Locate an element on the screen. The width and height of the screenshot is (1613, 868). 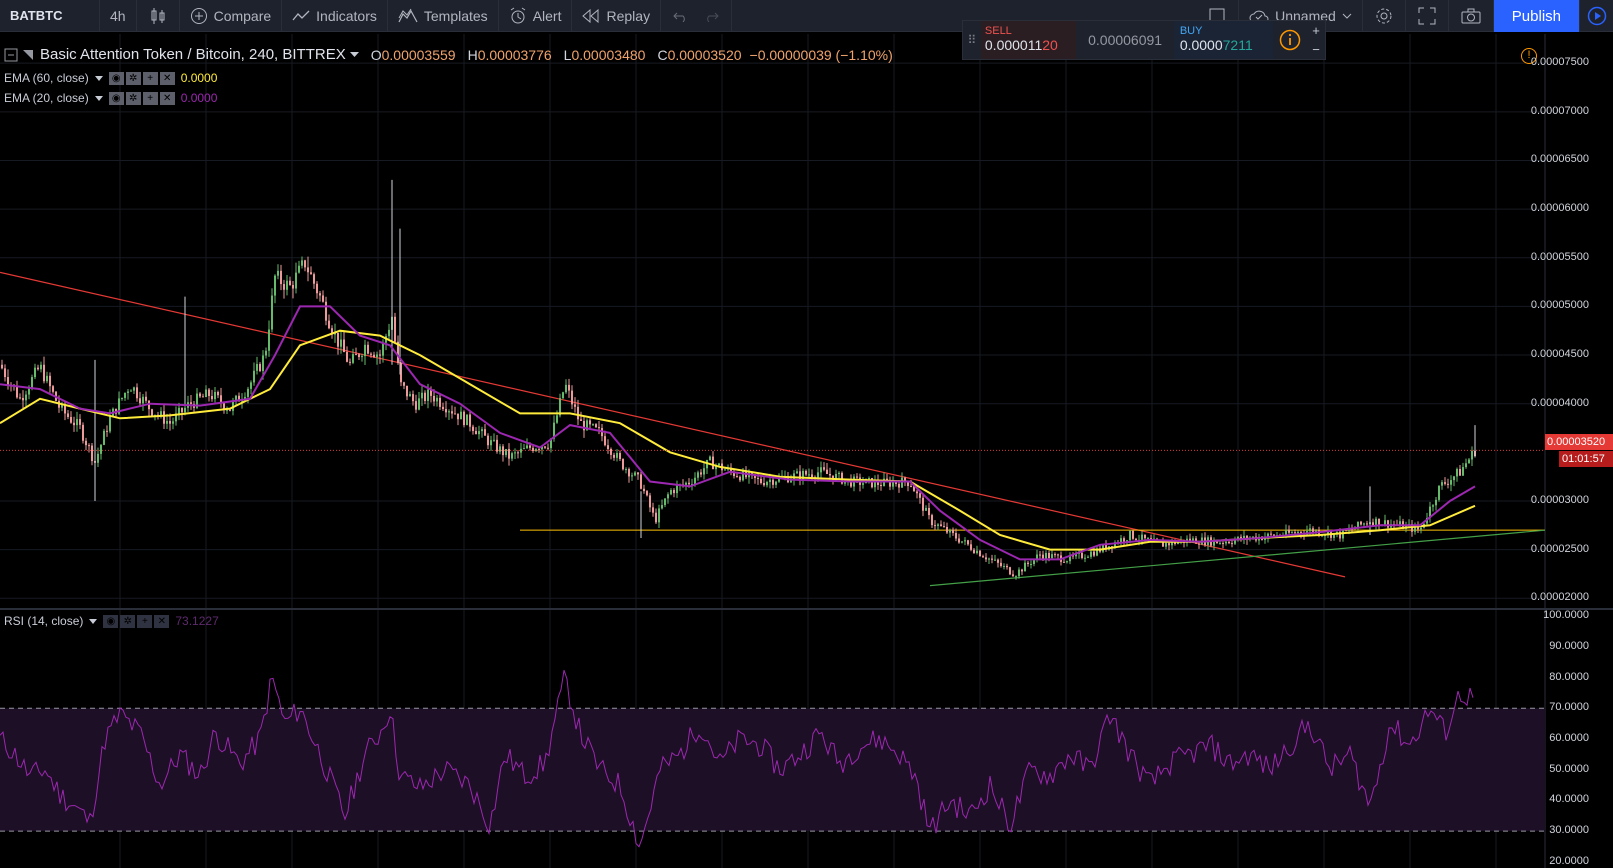
indicator-ema60: EMA (60, close) ◉ ✲ + ✕ 0.0000 is located at coordinates (110, 78).